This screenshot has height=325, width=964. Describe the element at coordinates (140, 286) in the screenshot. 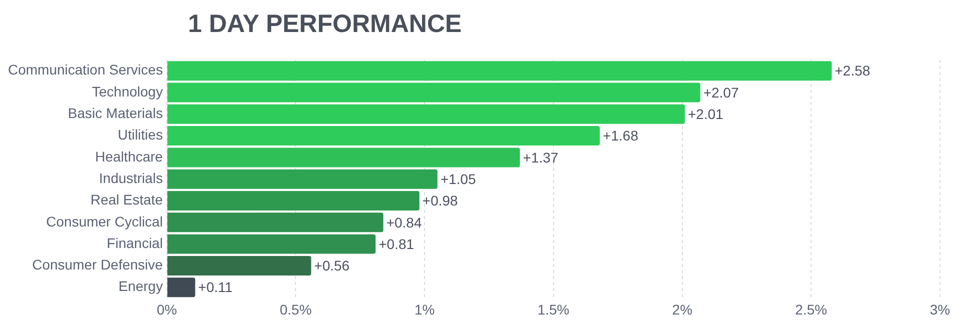

I see `y-tick-label: Energy` at that location.